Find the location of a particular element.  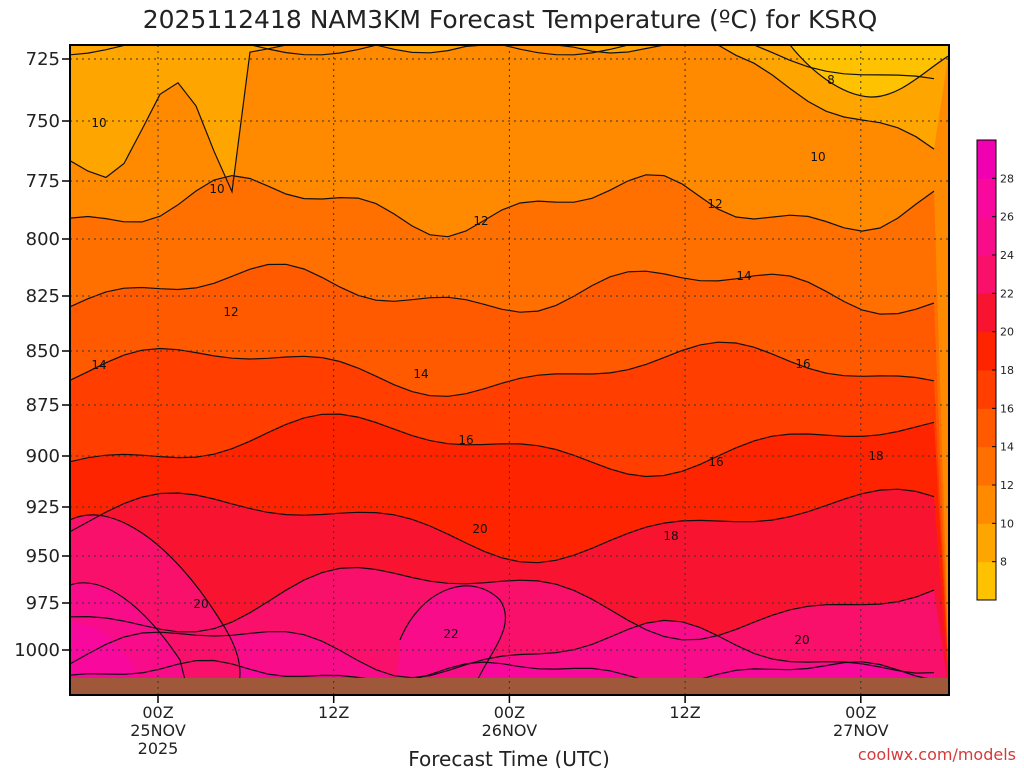

colorbar-tick-label: 20 is located at coordinates (1007, 332).